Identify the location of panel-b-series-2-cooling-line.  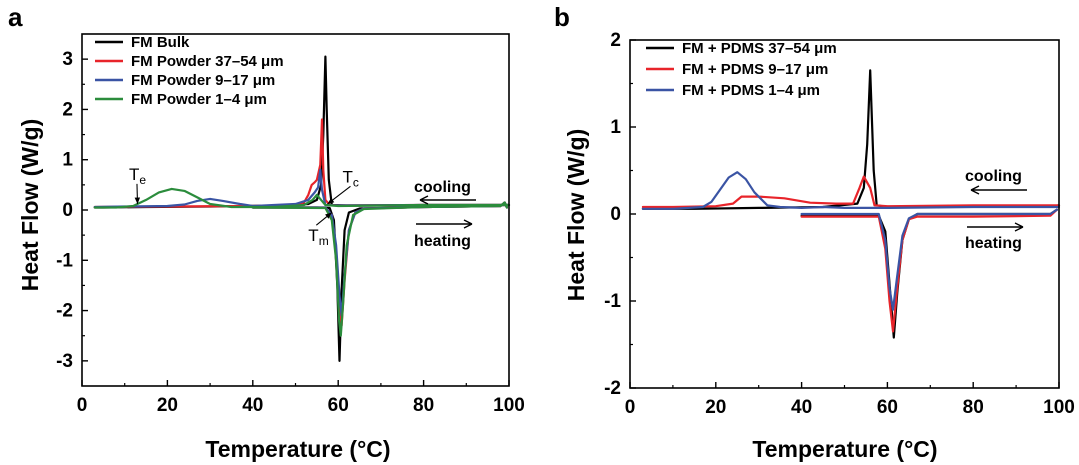
(851, 190).